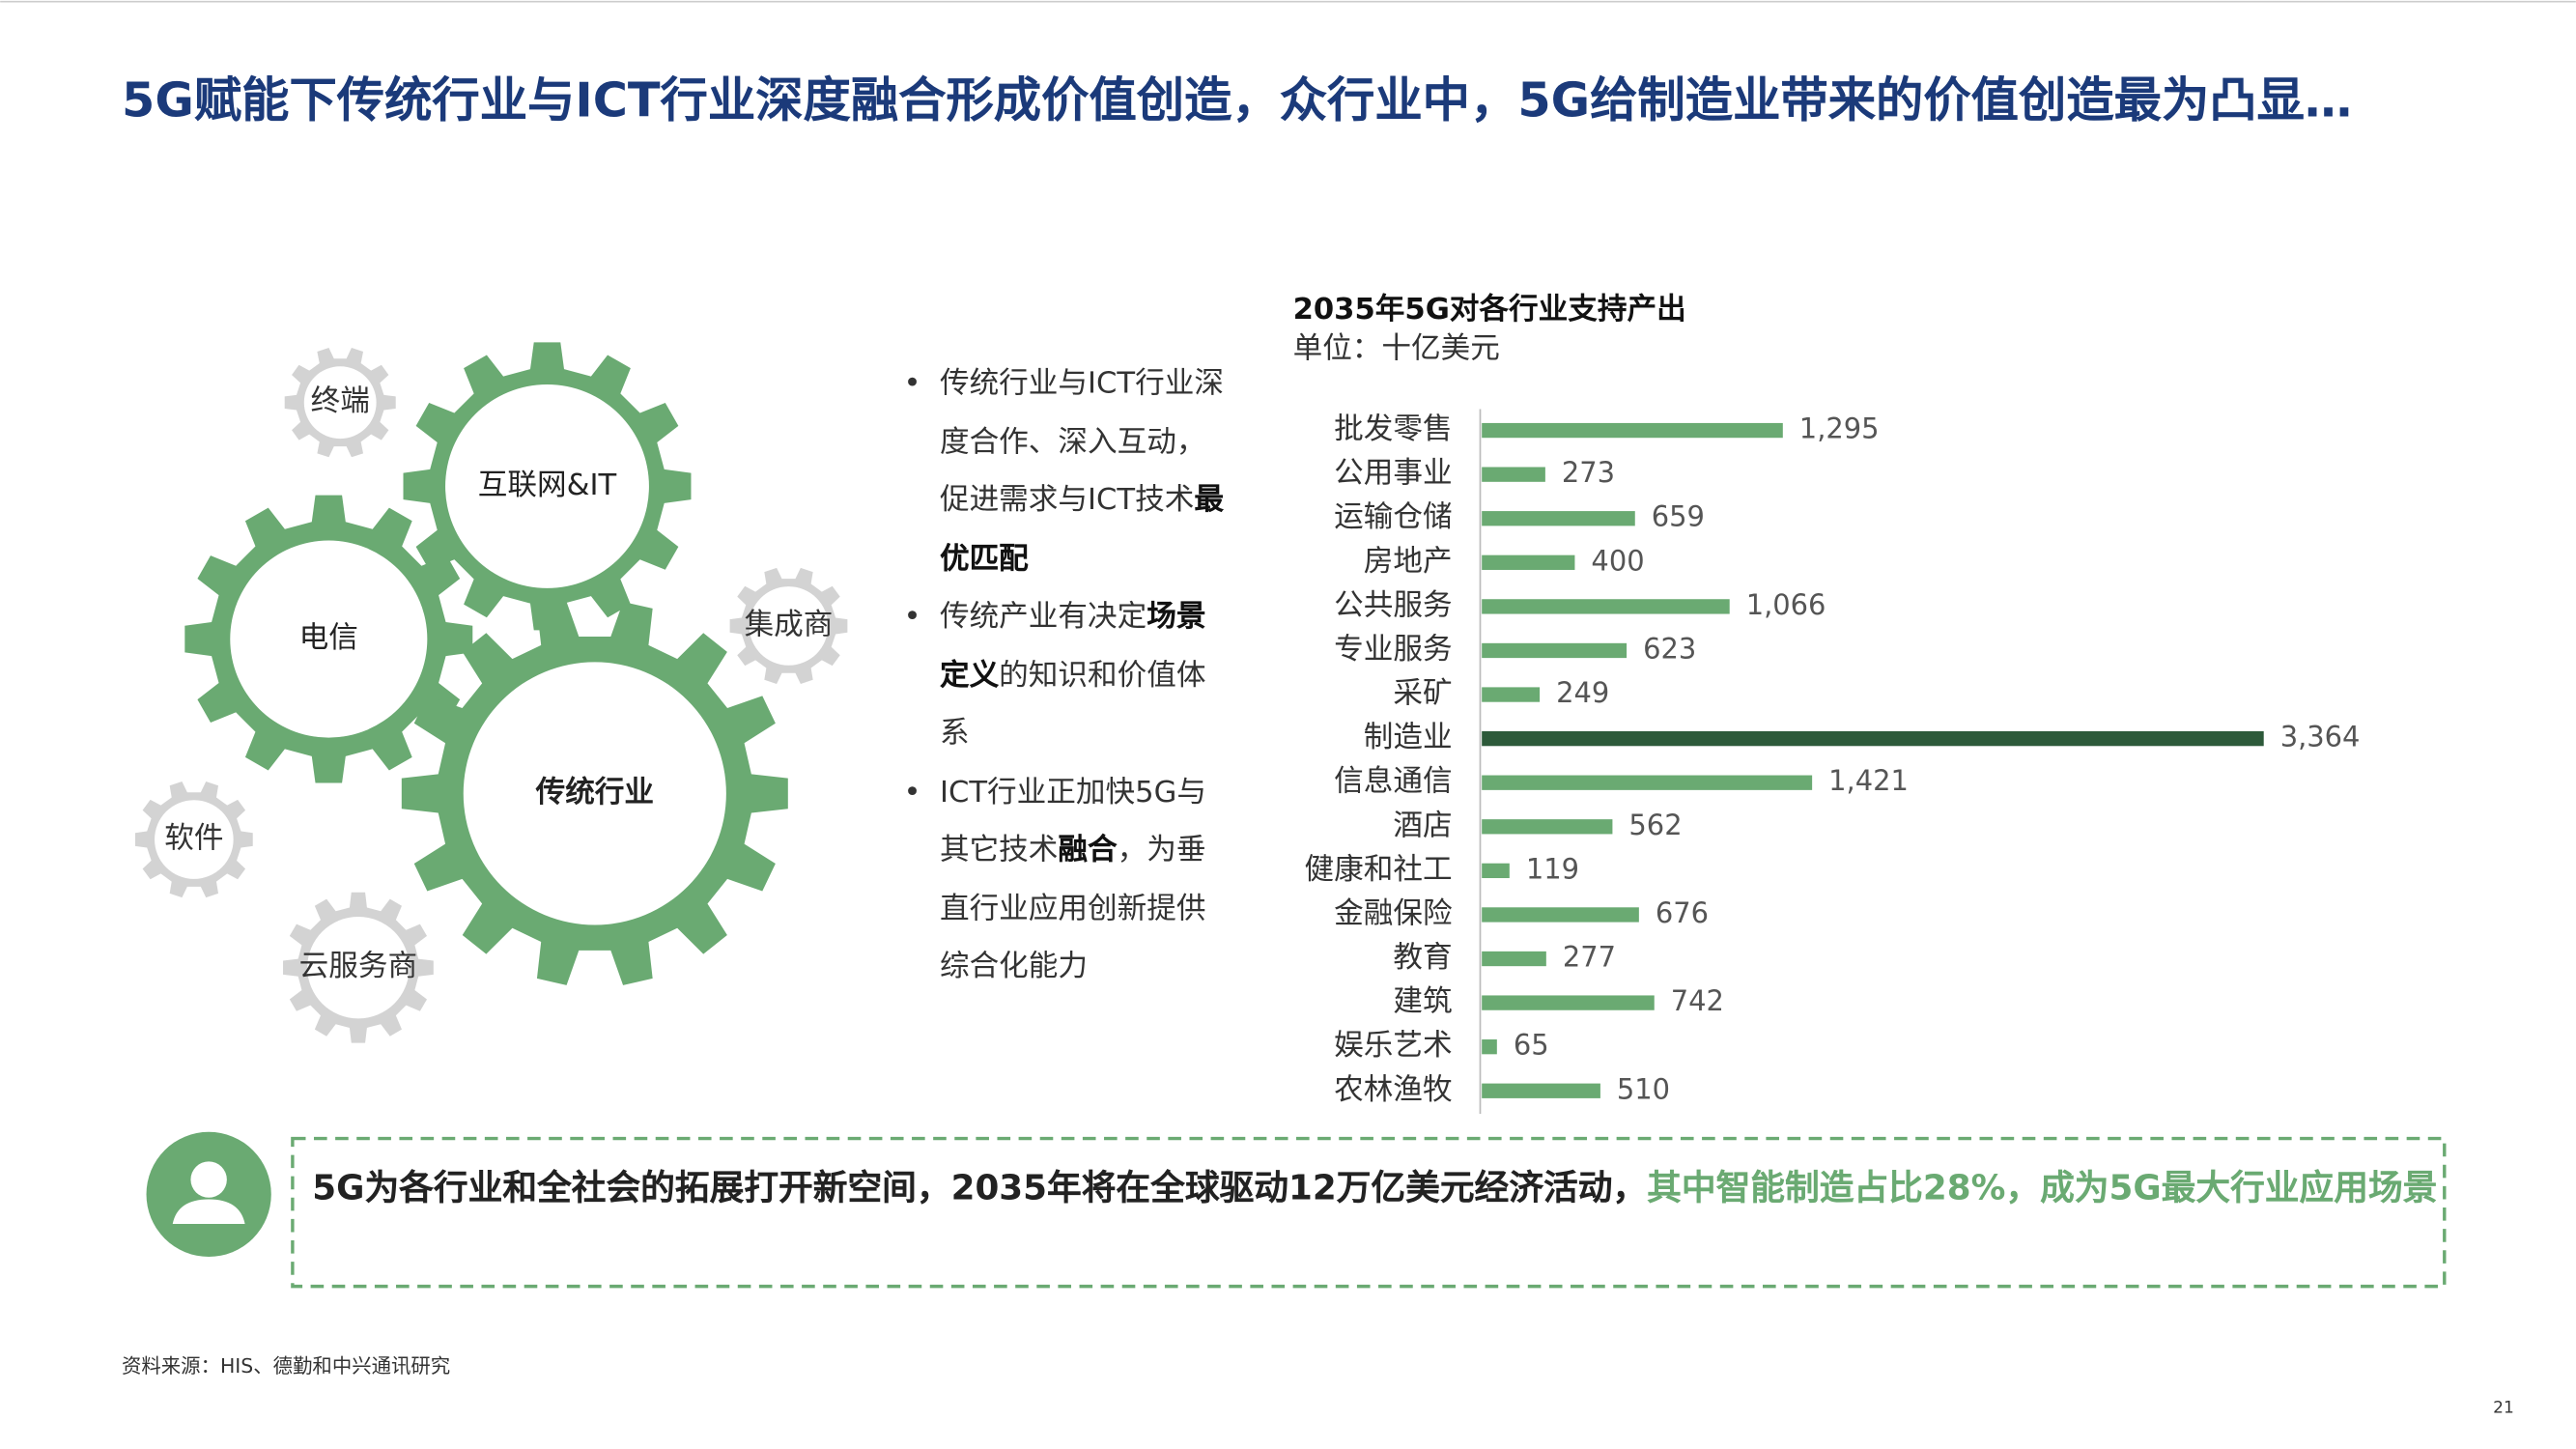 Image resolution: width=2576 pixels, height=1449 pixels. What do you see at coordinates (1839, 428) in the screenshot?
I see `value-label: 1,295` at bounding box center [1839, 428].